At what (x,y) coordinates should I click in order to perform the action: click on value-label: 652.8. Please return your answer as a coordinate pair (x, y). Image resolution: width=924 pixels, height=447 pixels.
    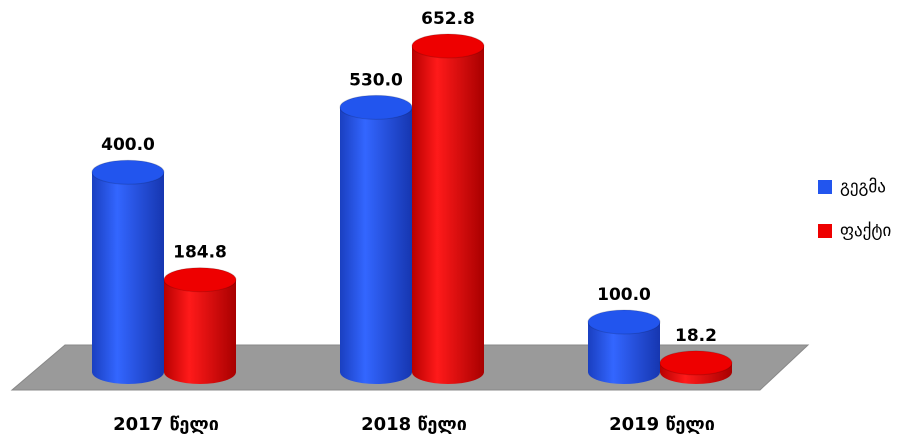
    Looking at the image, I should click on (448, 19).